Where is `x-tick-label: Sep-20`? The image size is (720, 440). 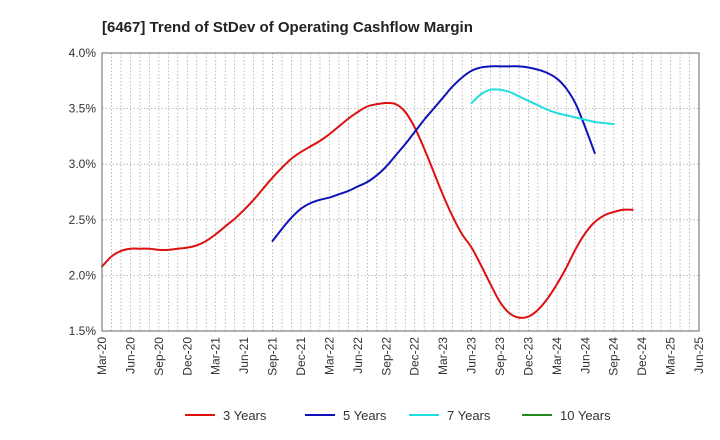
x-tick-label: Sep-20 is located at coordinates (159, 356).